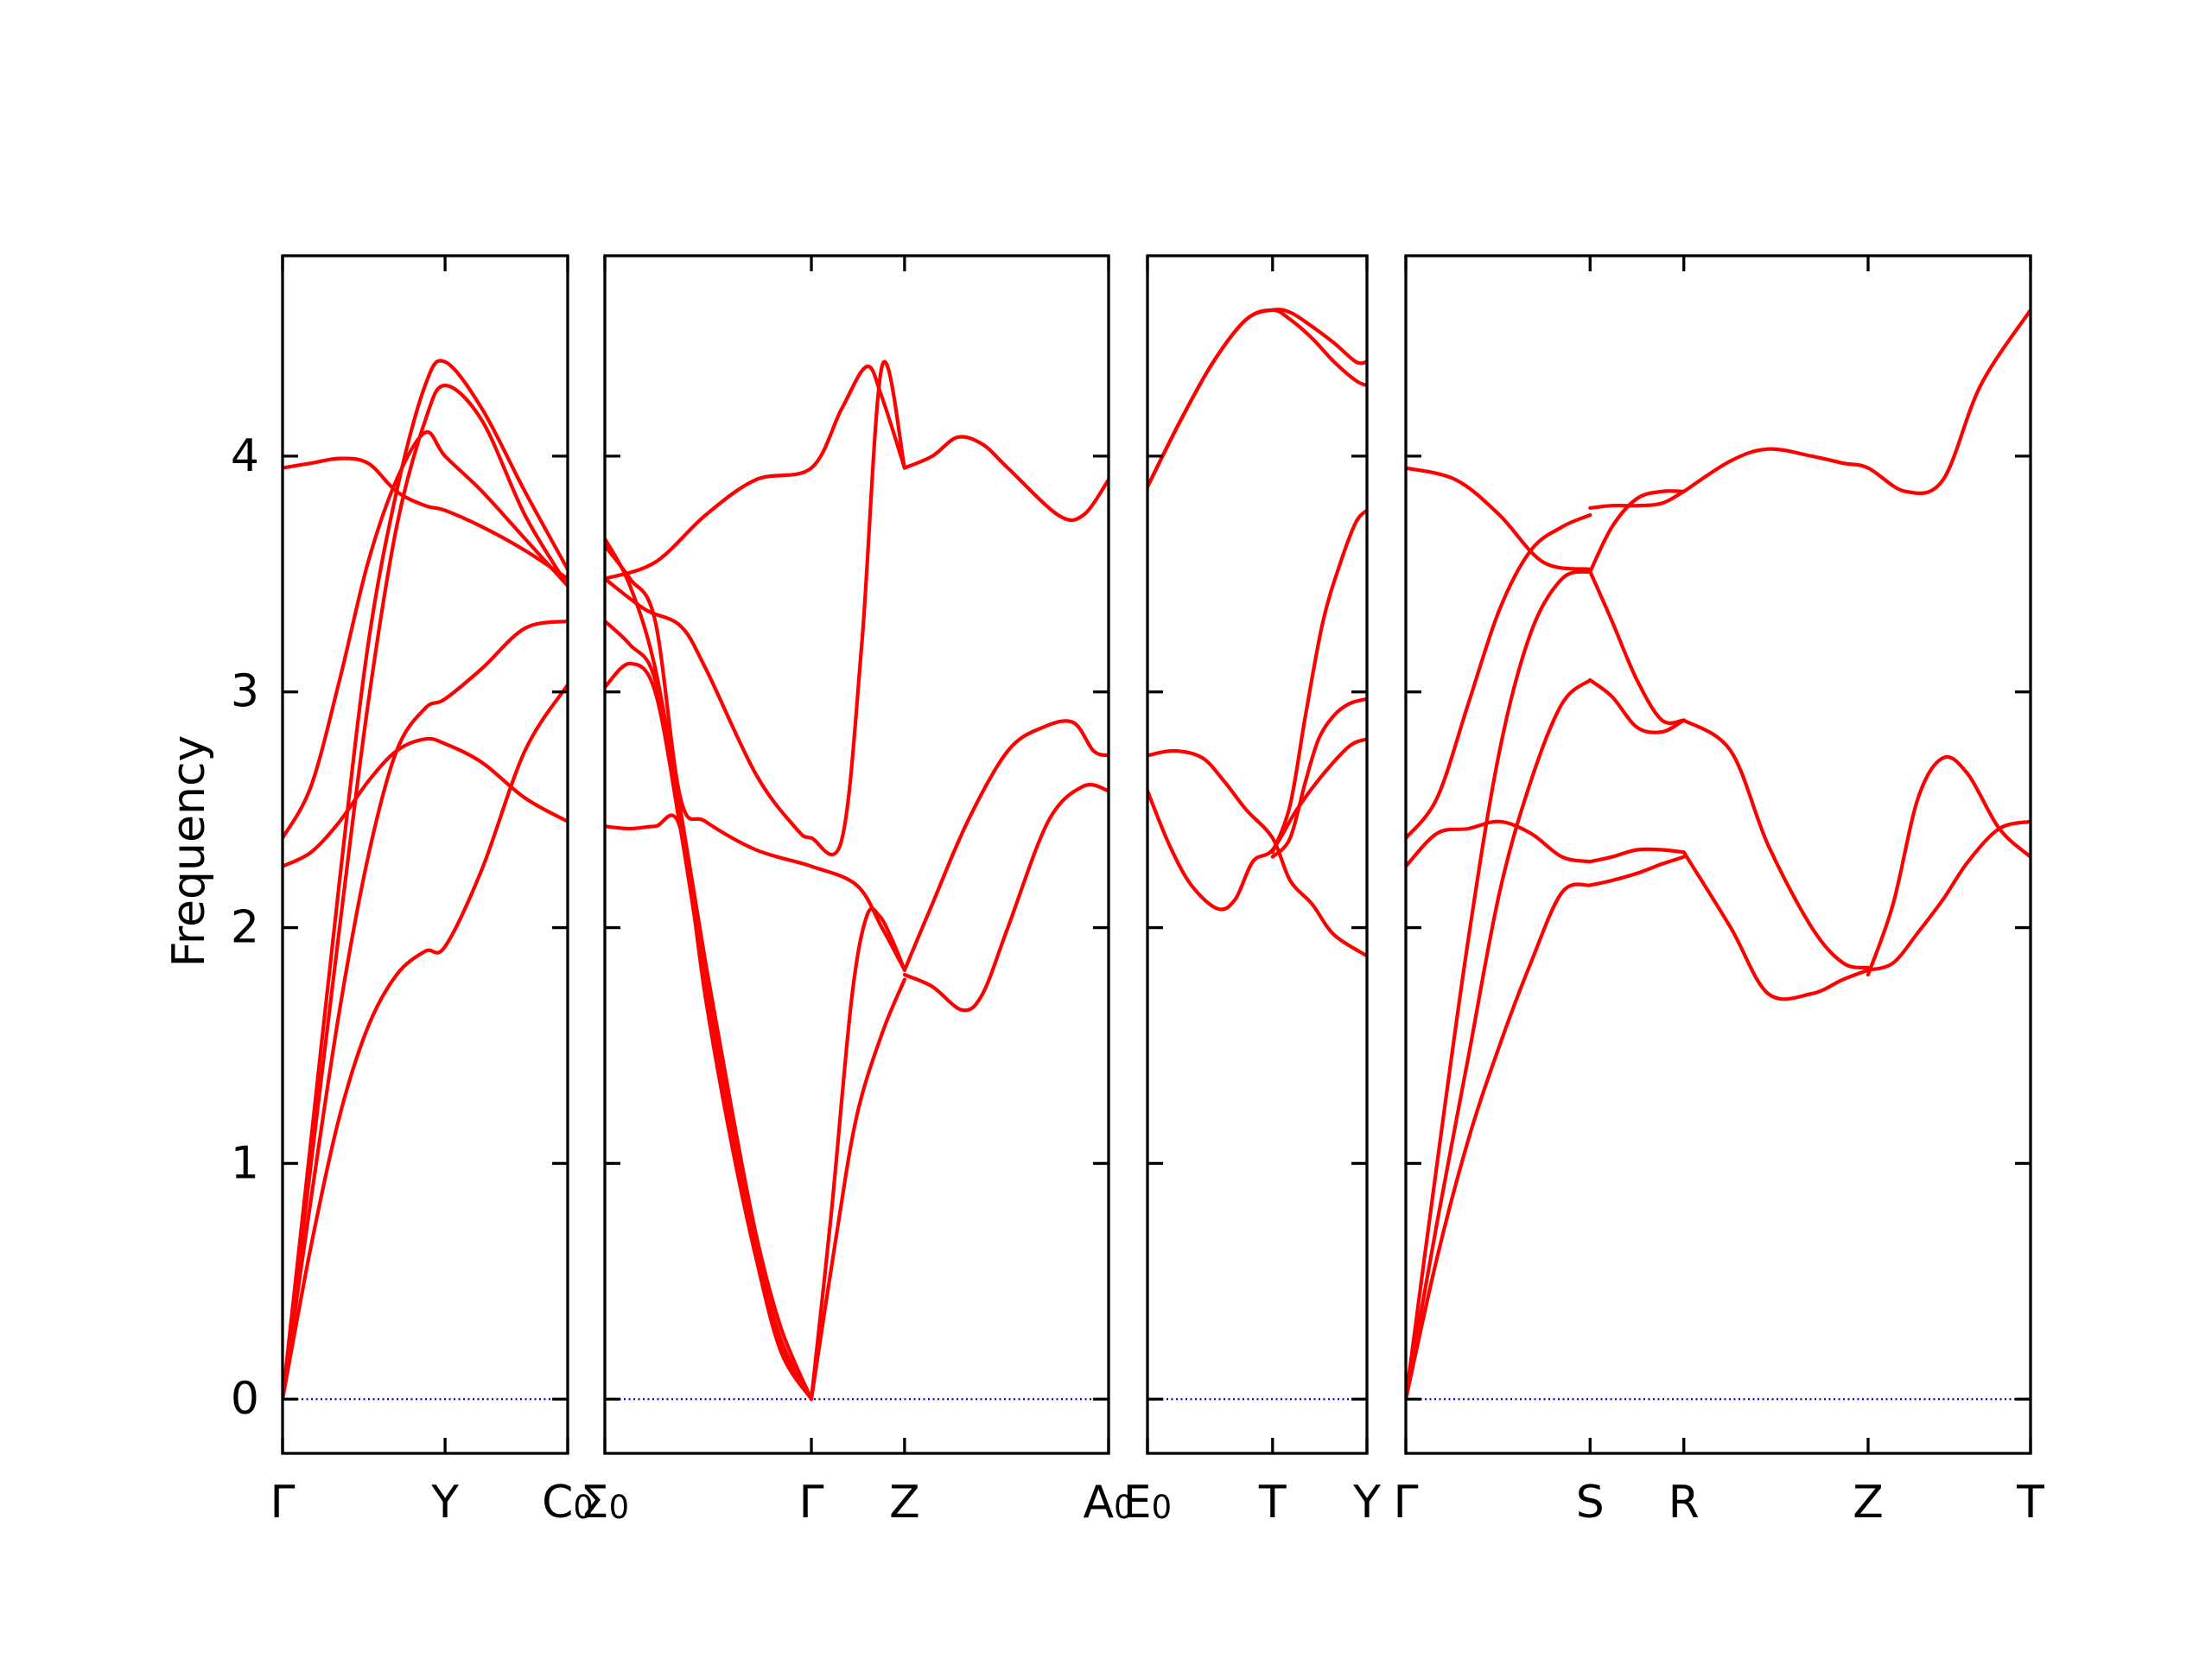 The width and height of the screenshot is (2212, 1659). Describe the element at coordinates (1684, 1503) in the screenshot. I see `x-tick-label: R` at that location.